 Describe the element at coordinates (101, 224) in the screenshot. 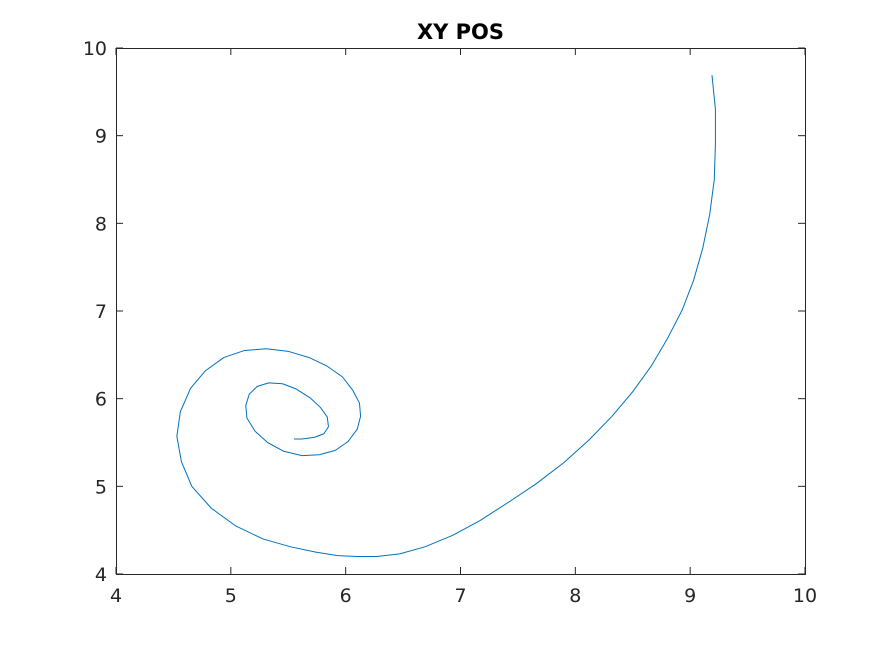

I see `y-tick-label: 8` at that location.